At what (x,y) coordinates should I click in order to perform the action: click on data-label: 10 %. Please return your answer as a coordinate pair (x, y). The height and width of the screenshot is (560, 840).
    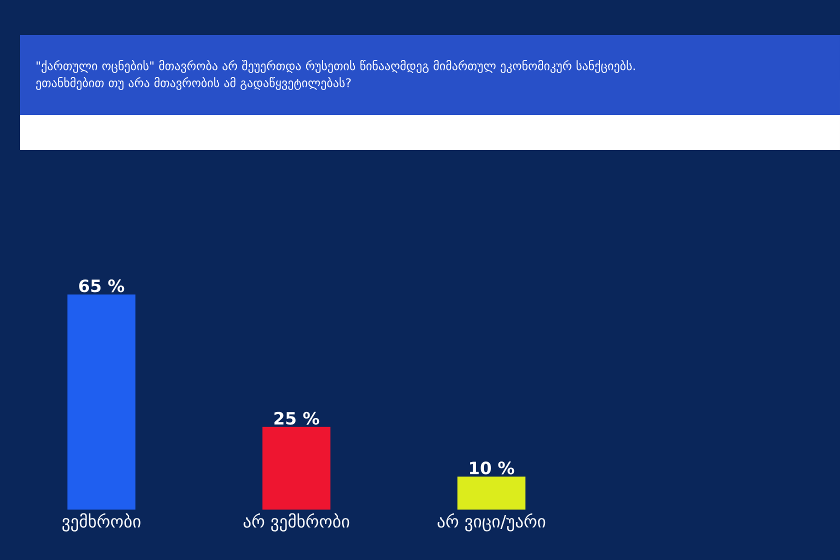
    Looking at the image, I should click on (492, 468).